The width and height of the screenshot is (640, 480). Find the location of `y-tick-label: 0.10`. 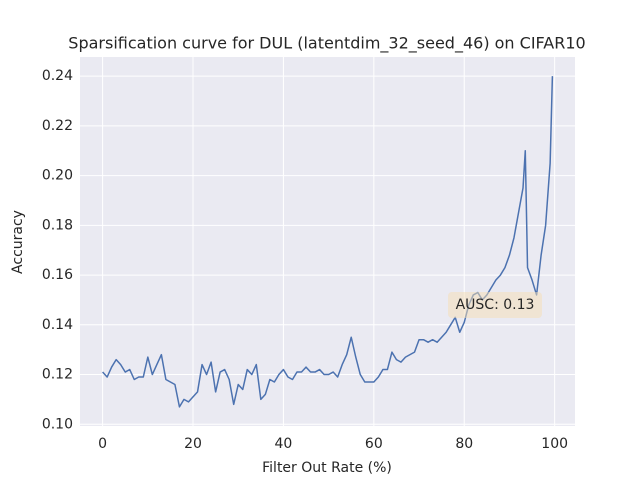

y-tick-label: 0.10 is located at coordinates (57, 424).